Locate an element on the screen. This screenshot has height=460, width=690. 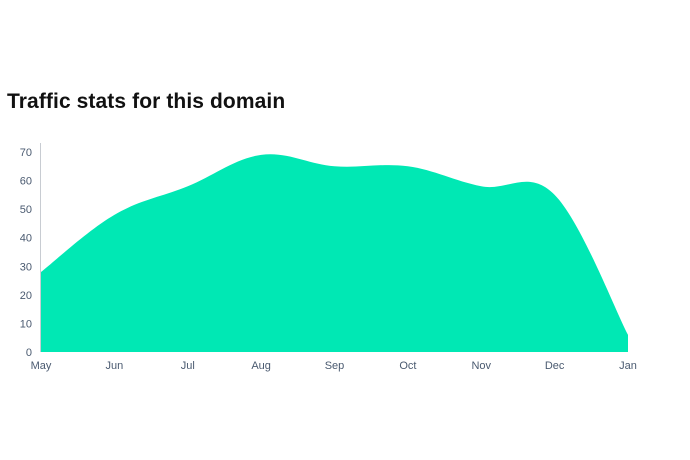
x-tick-label: Jul is located at coordinates (188, 366).